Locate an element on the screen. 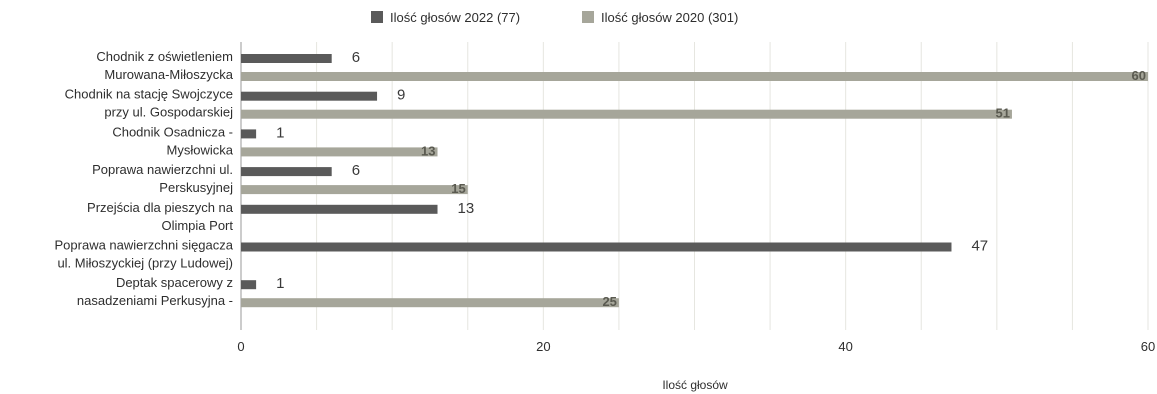 Image resolution: width=1157 pixels, height=394 pixels. x-tick-labels: 0 20 40 60 is located at coordinates (696, 346).